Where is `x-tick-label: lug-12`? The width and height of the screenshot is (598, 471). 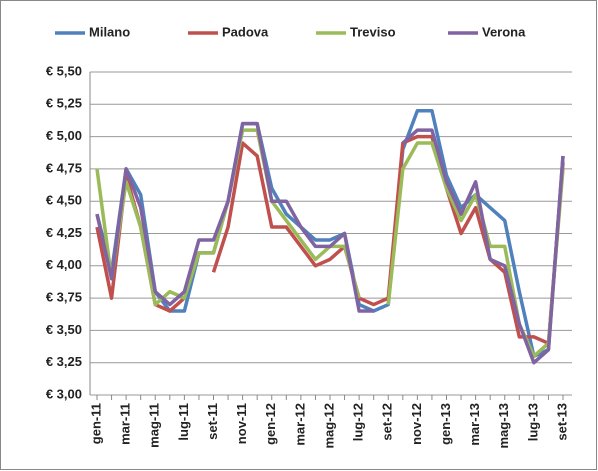 x-tick-label: lug-12 is located at coordinates (358, 422).